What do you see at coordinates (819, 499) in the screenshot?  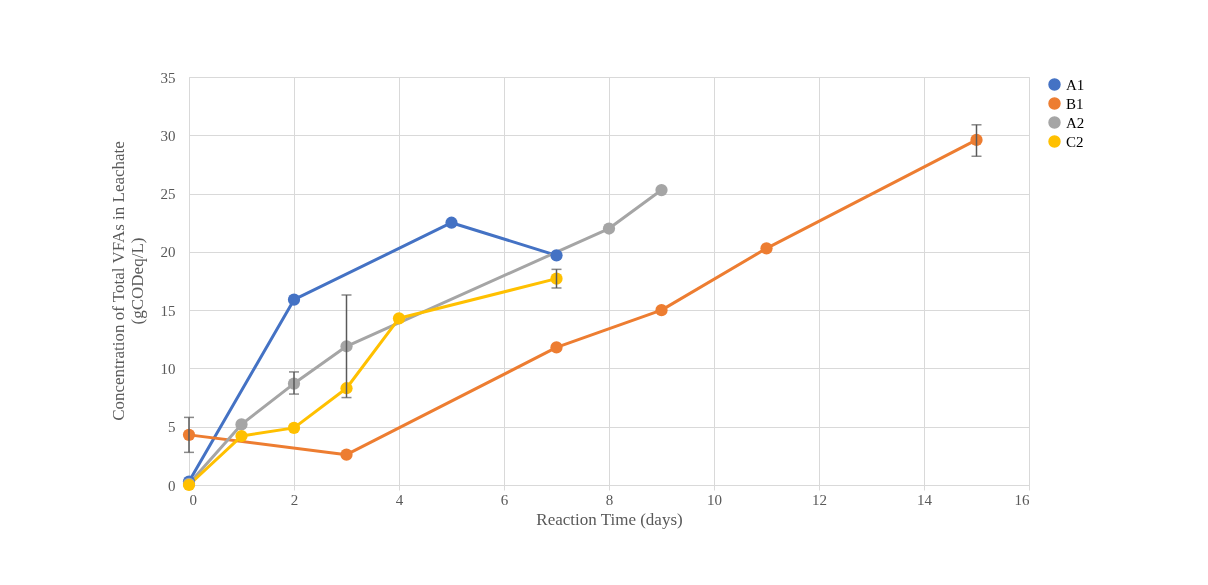 I see `x-tick-label: 12` at bounding box center [819, 499].